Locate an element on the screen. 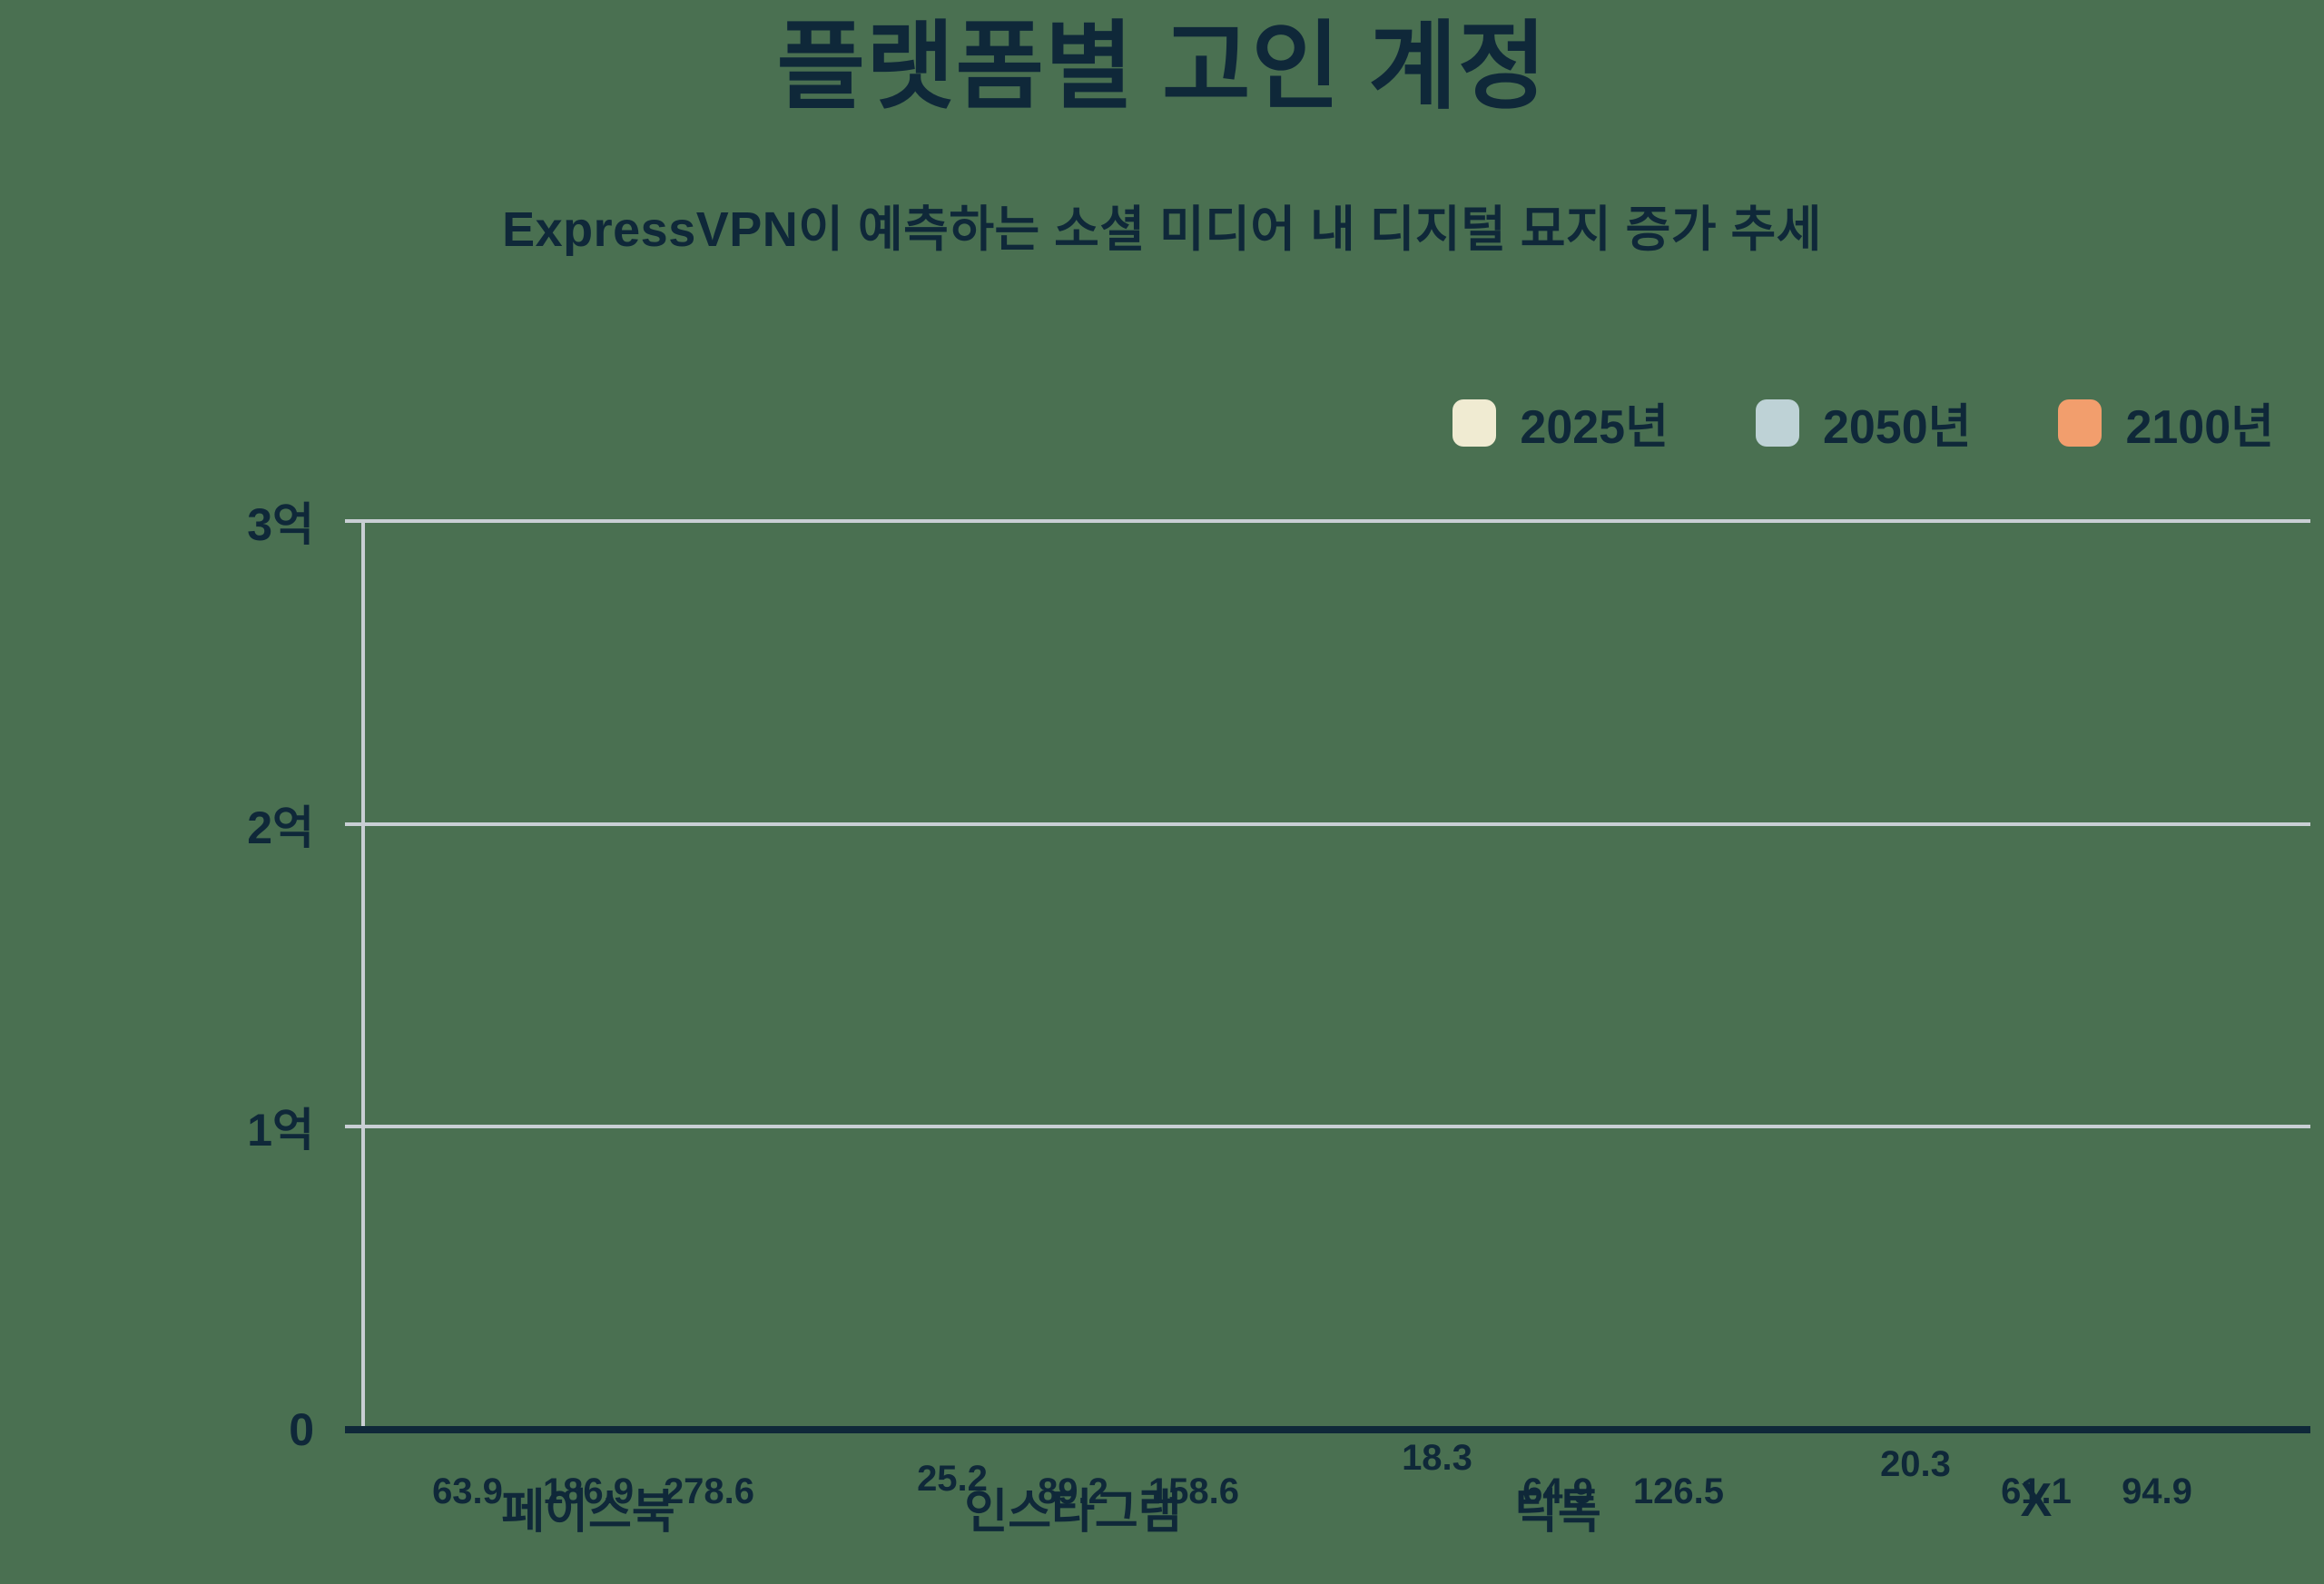 The height and width of the screenshot is (1584, 2324). x-category-label-X: X is located at coordinates (2036, 1500).